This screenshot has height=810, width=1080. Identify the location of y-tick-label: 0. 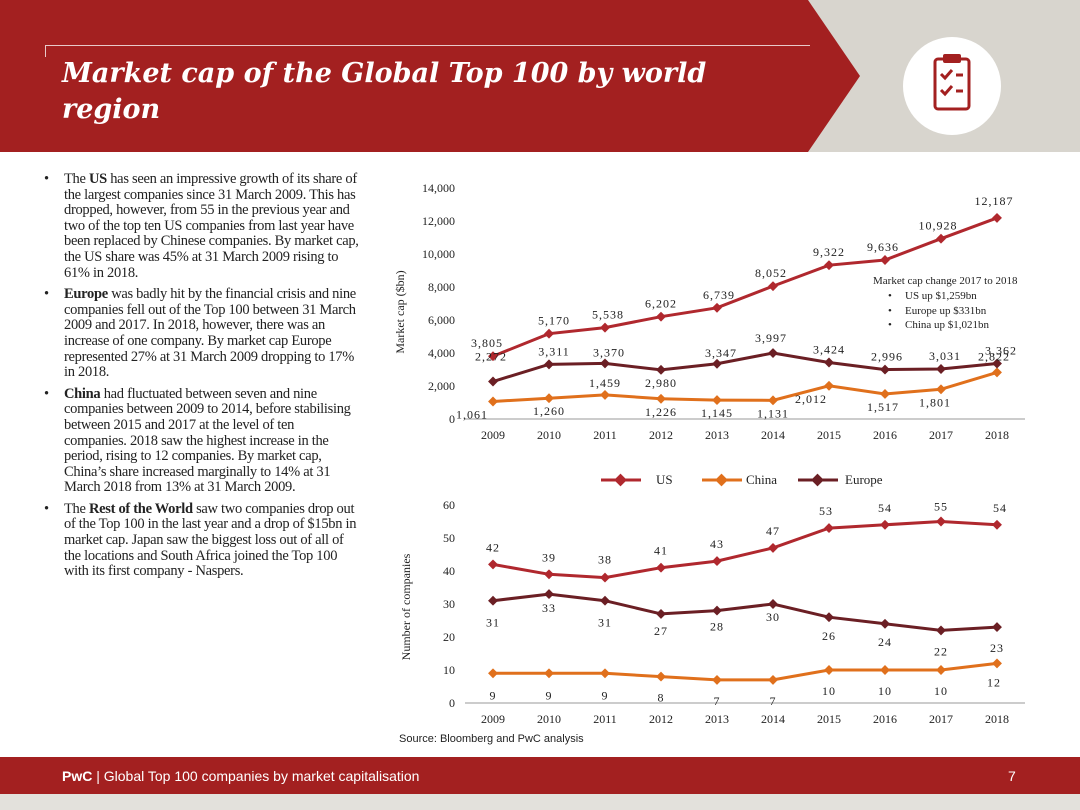
(452, 703).